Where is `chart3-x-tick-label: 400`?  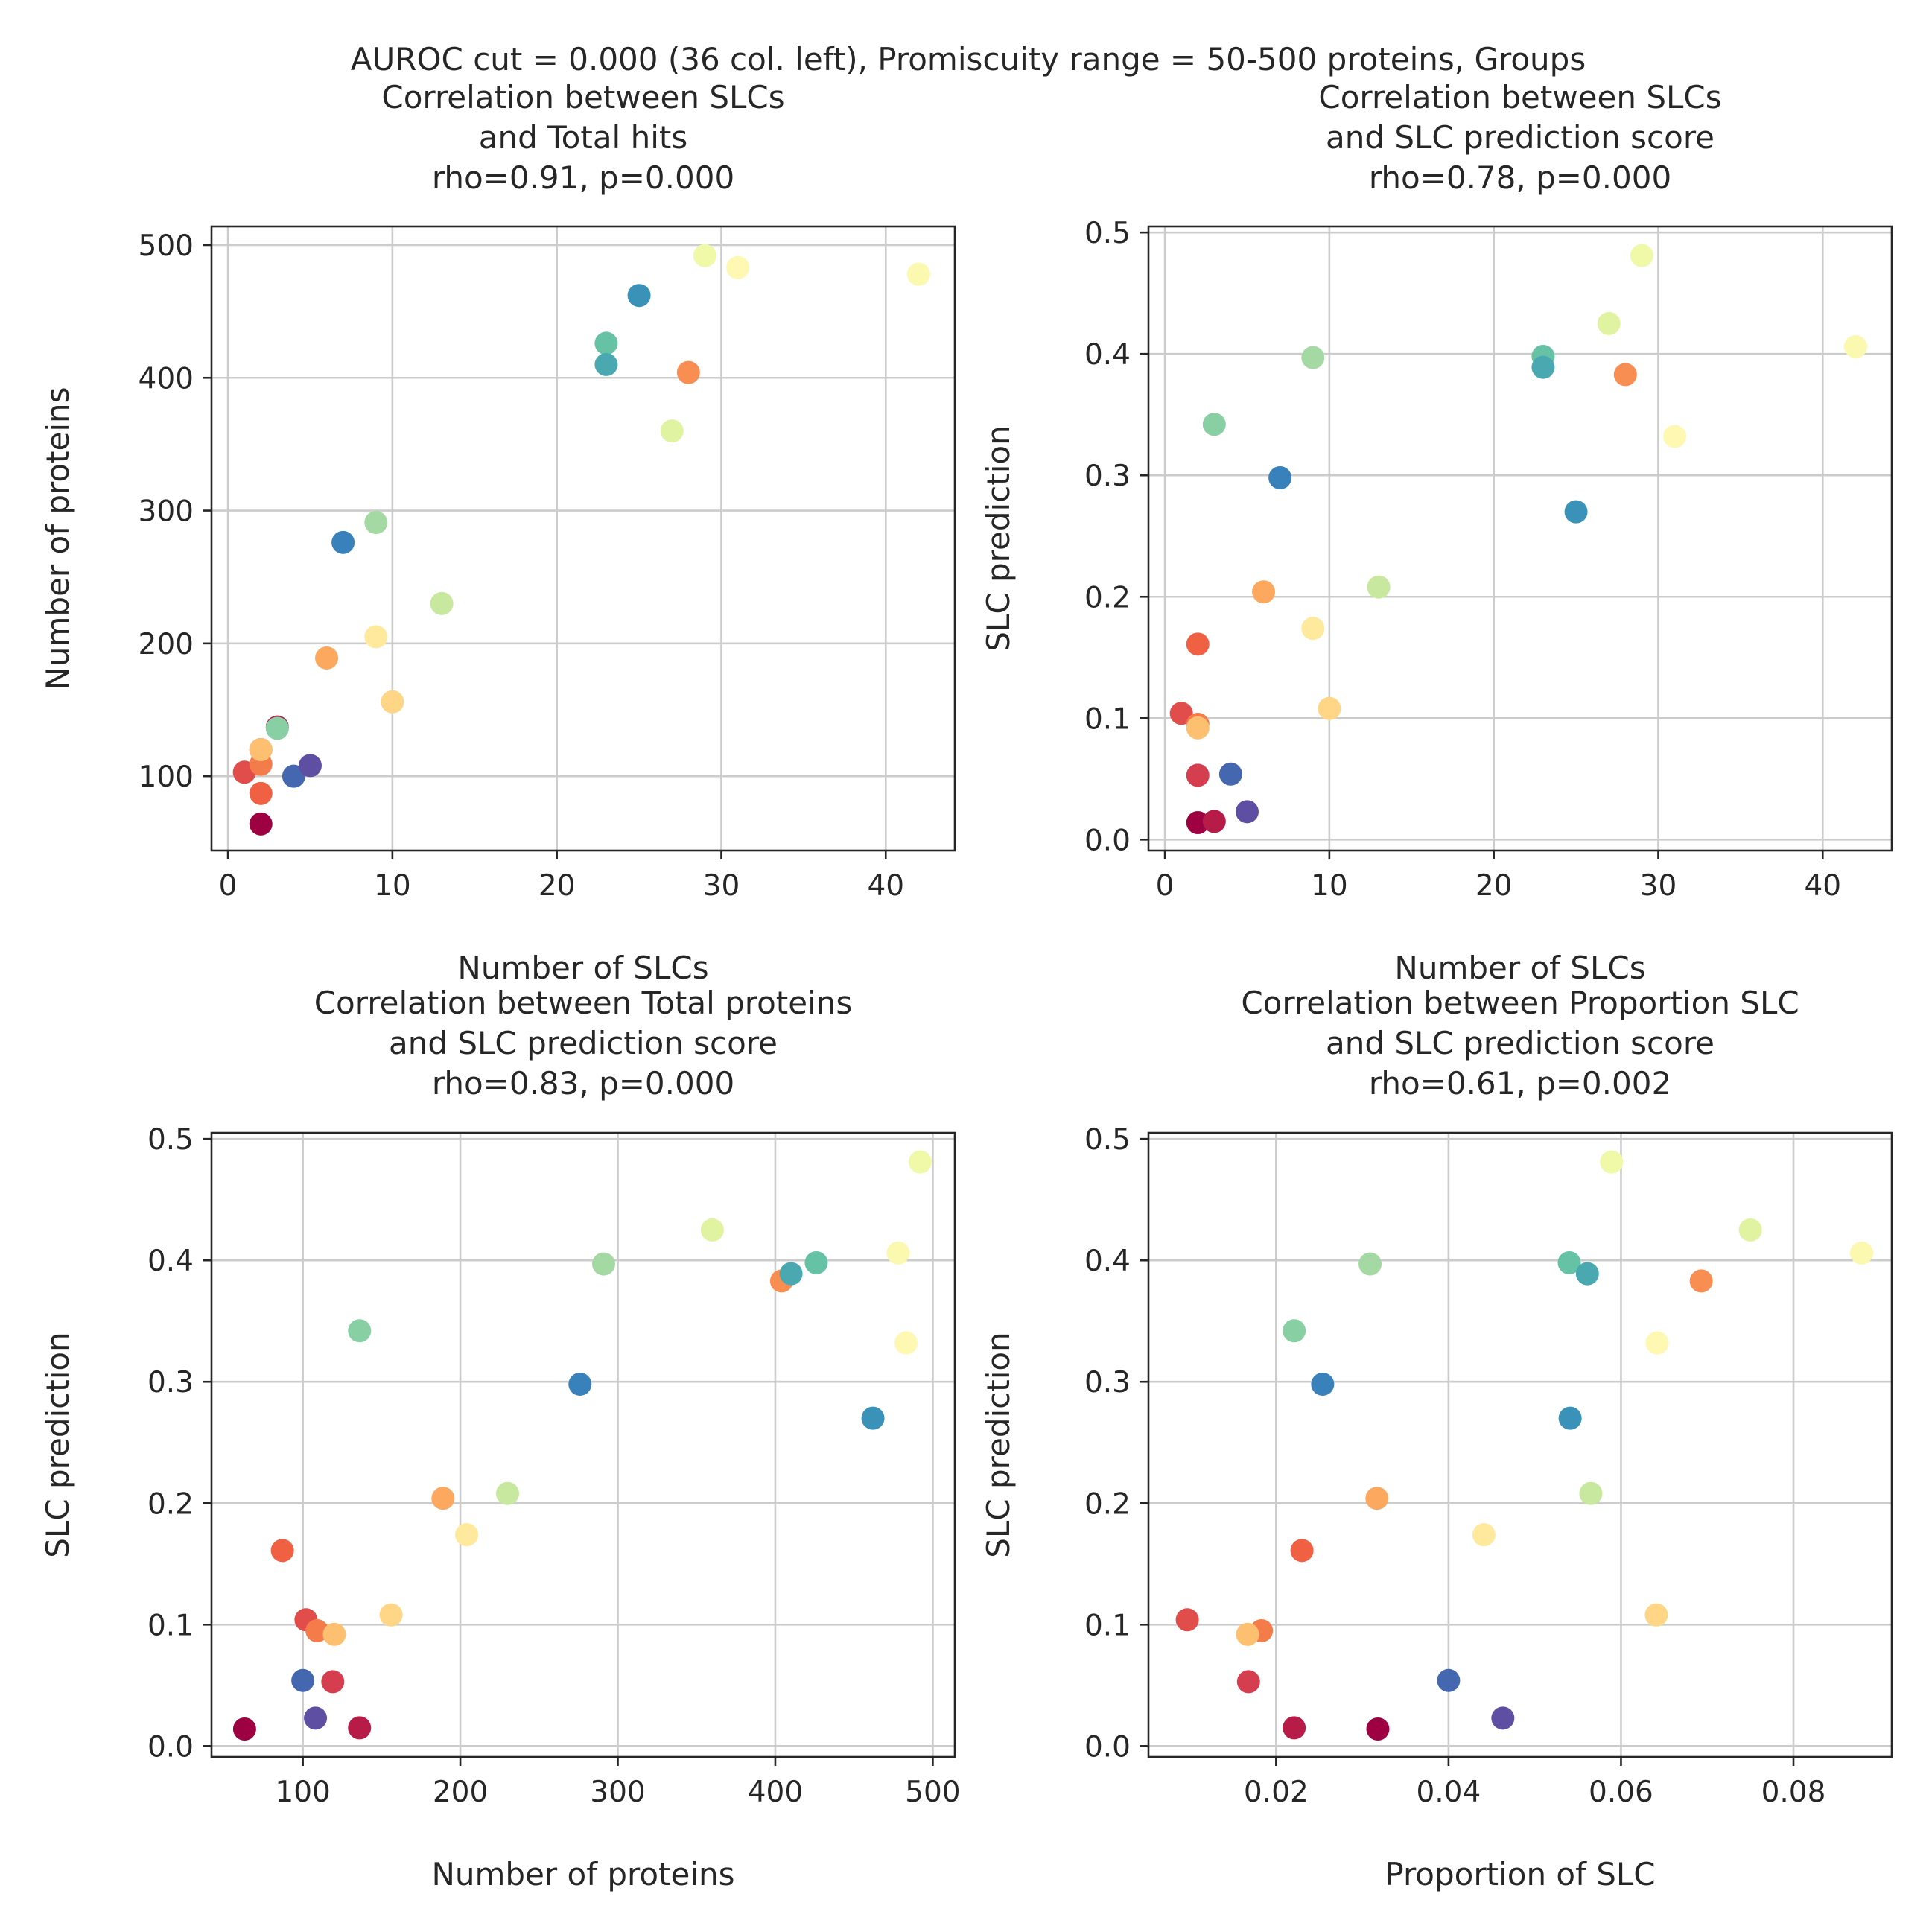
chart3-x-tick-label: 400 is located at coordinates (775, 1792).